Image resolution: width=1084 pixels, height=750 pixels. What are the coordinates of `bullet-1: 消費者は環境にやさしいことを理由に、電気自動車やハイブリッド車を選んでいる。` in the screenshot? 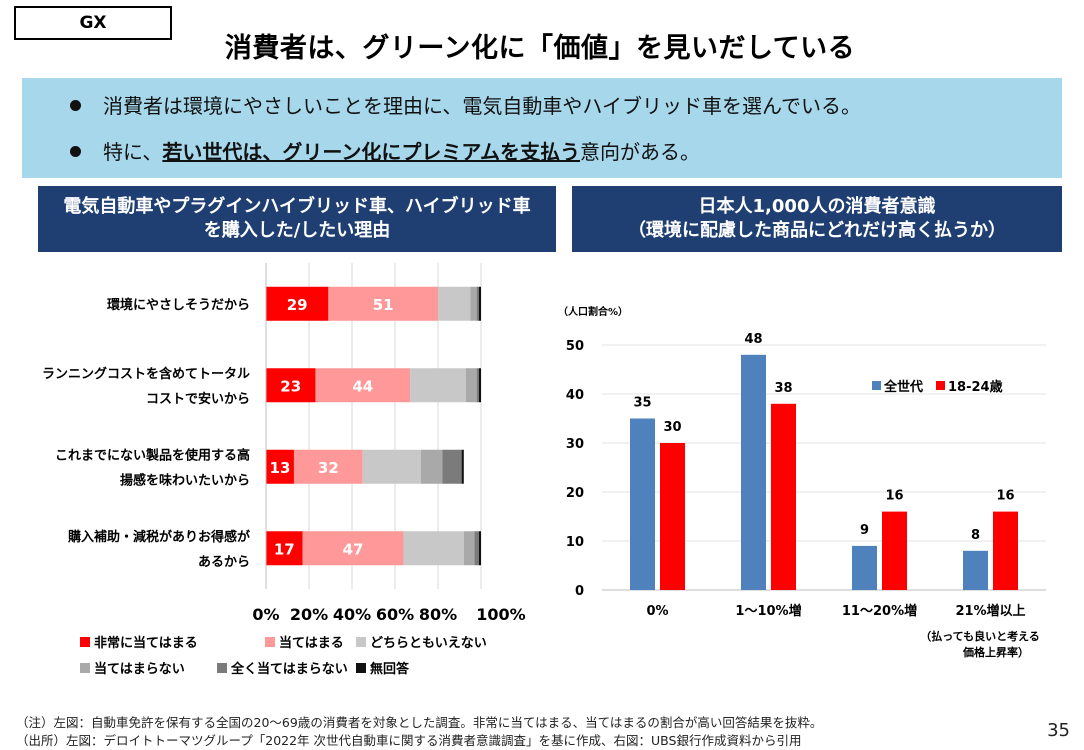 It's located at (465, 104).